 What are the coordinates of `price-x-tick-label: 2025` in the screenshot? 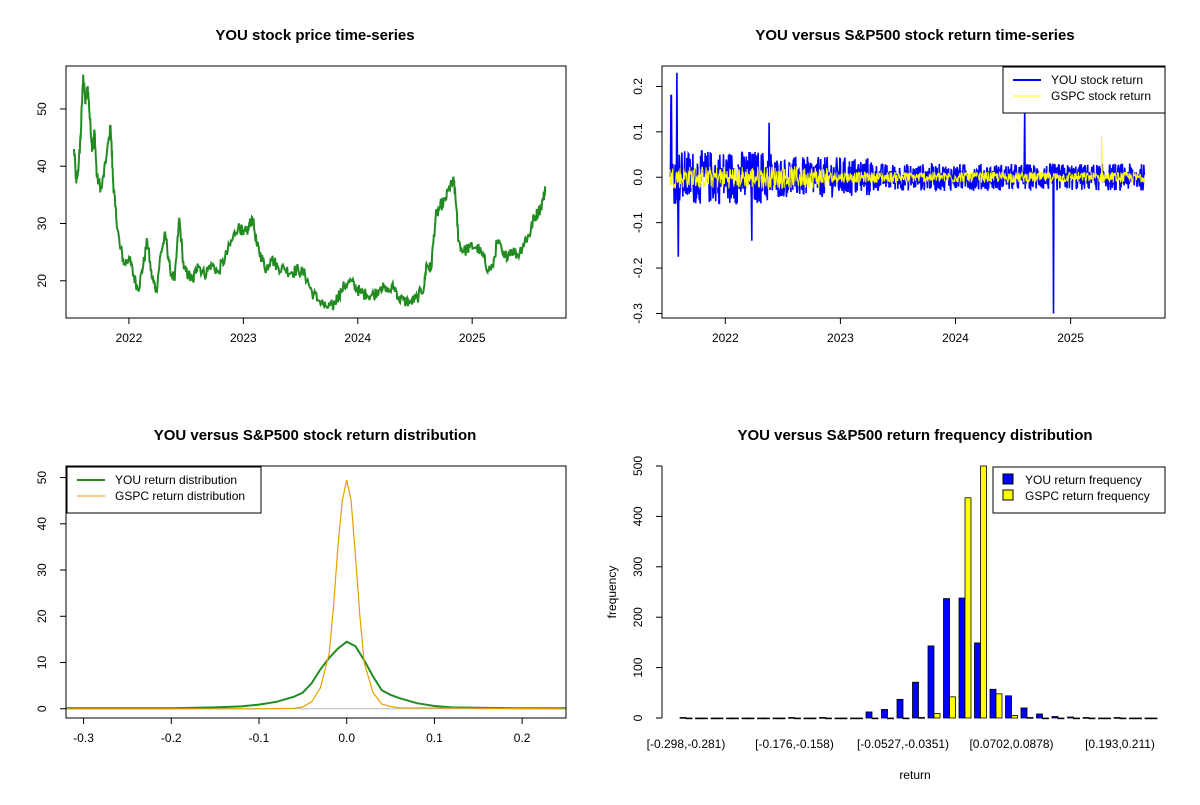 It's located at (472, 338).